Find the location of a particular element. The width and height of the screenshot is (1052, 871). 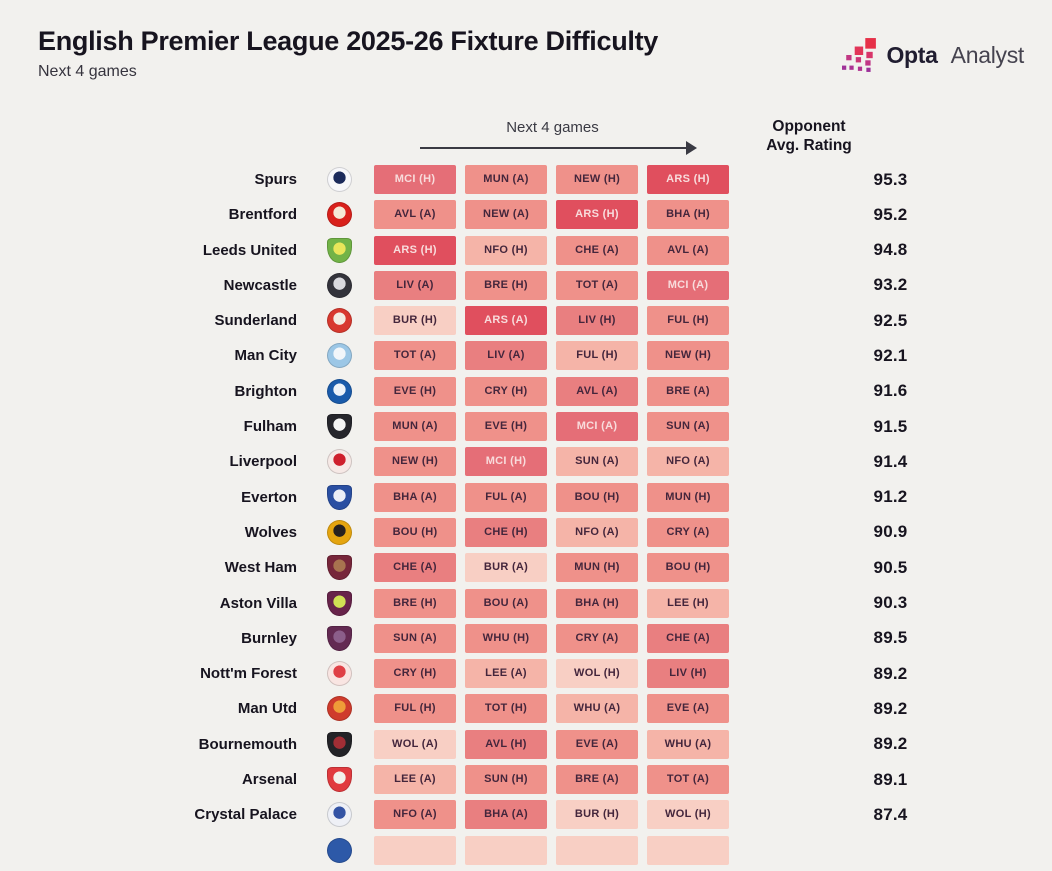

fixture-cell: WOL (A) is located at coordinates (415, 744).